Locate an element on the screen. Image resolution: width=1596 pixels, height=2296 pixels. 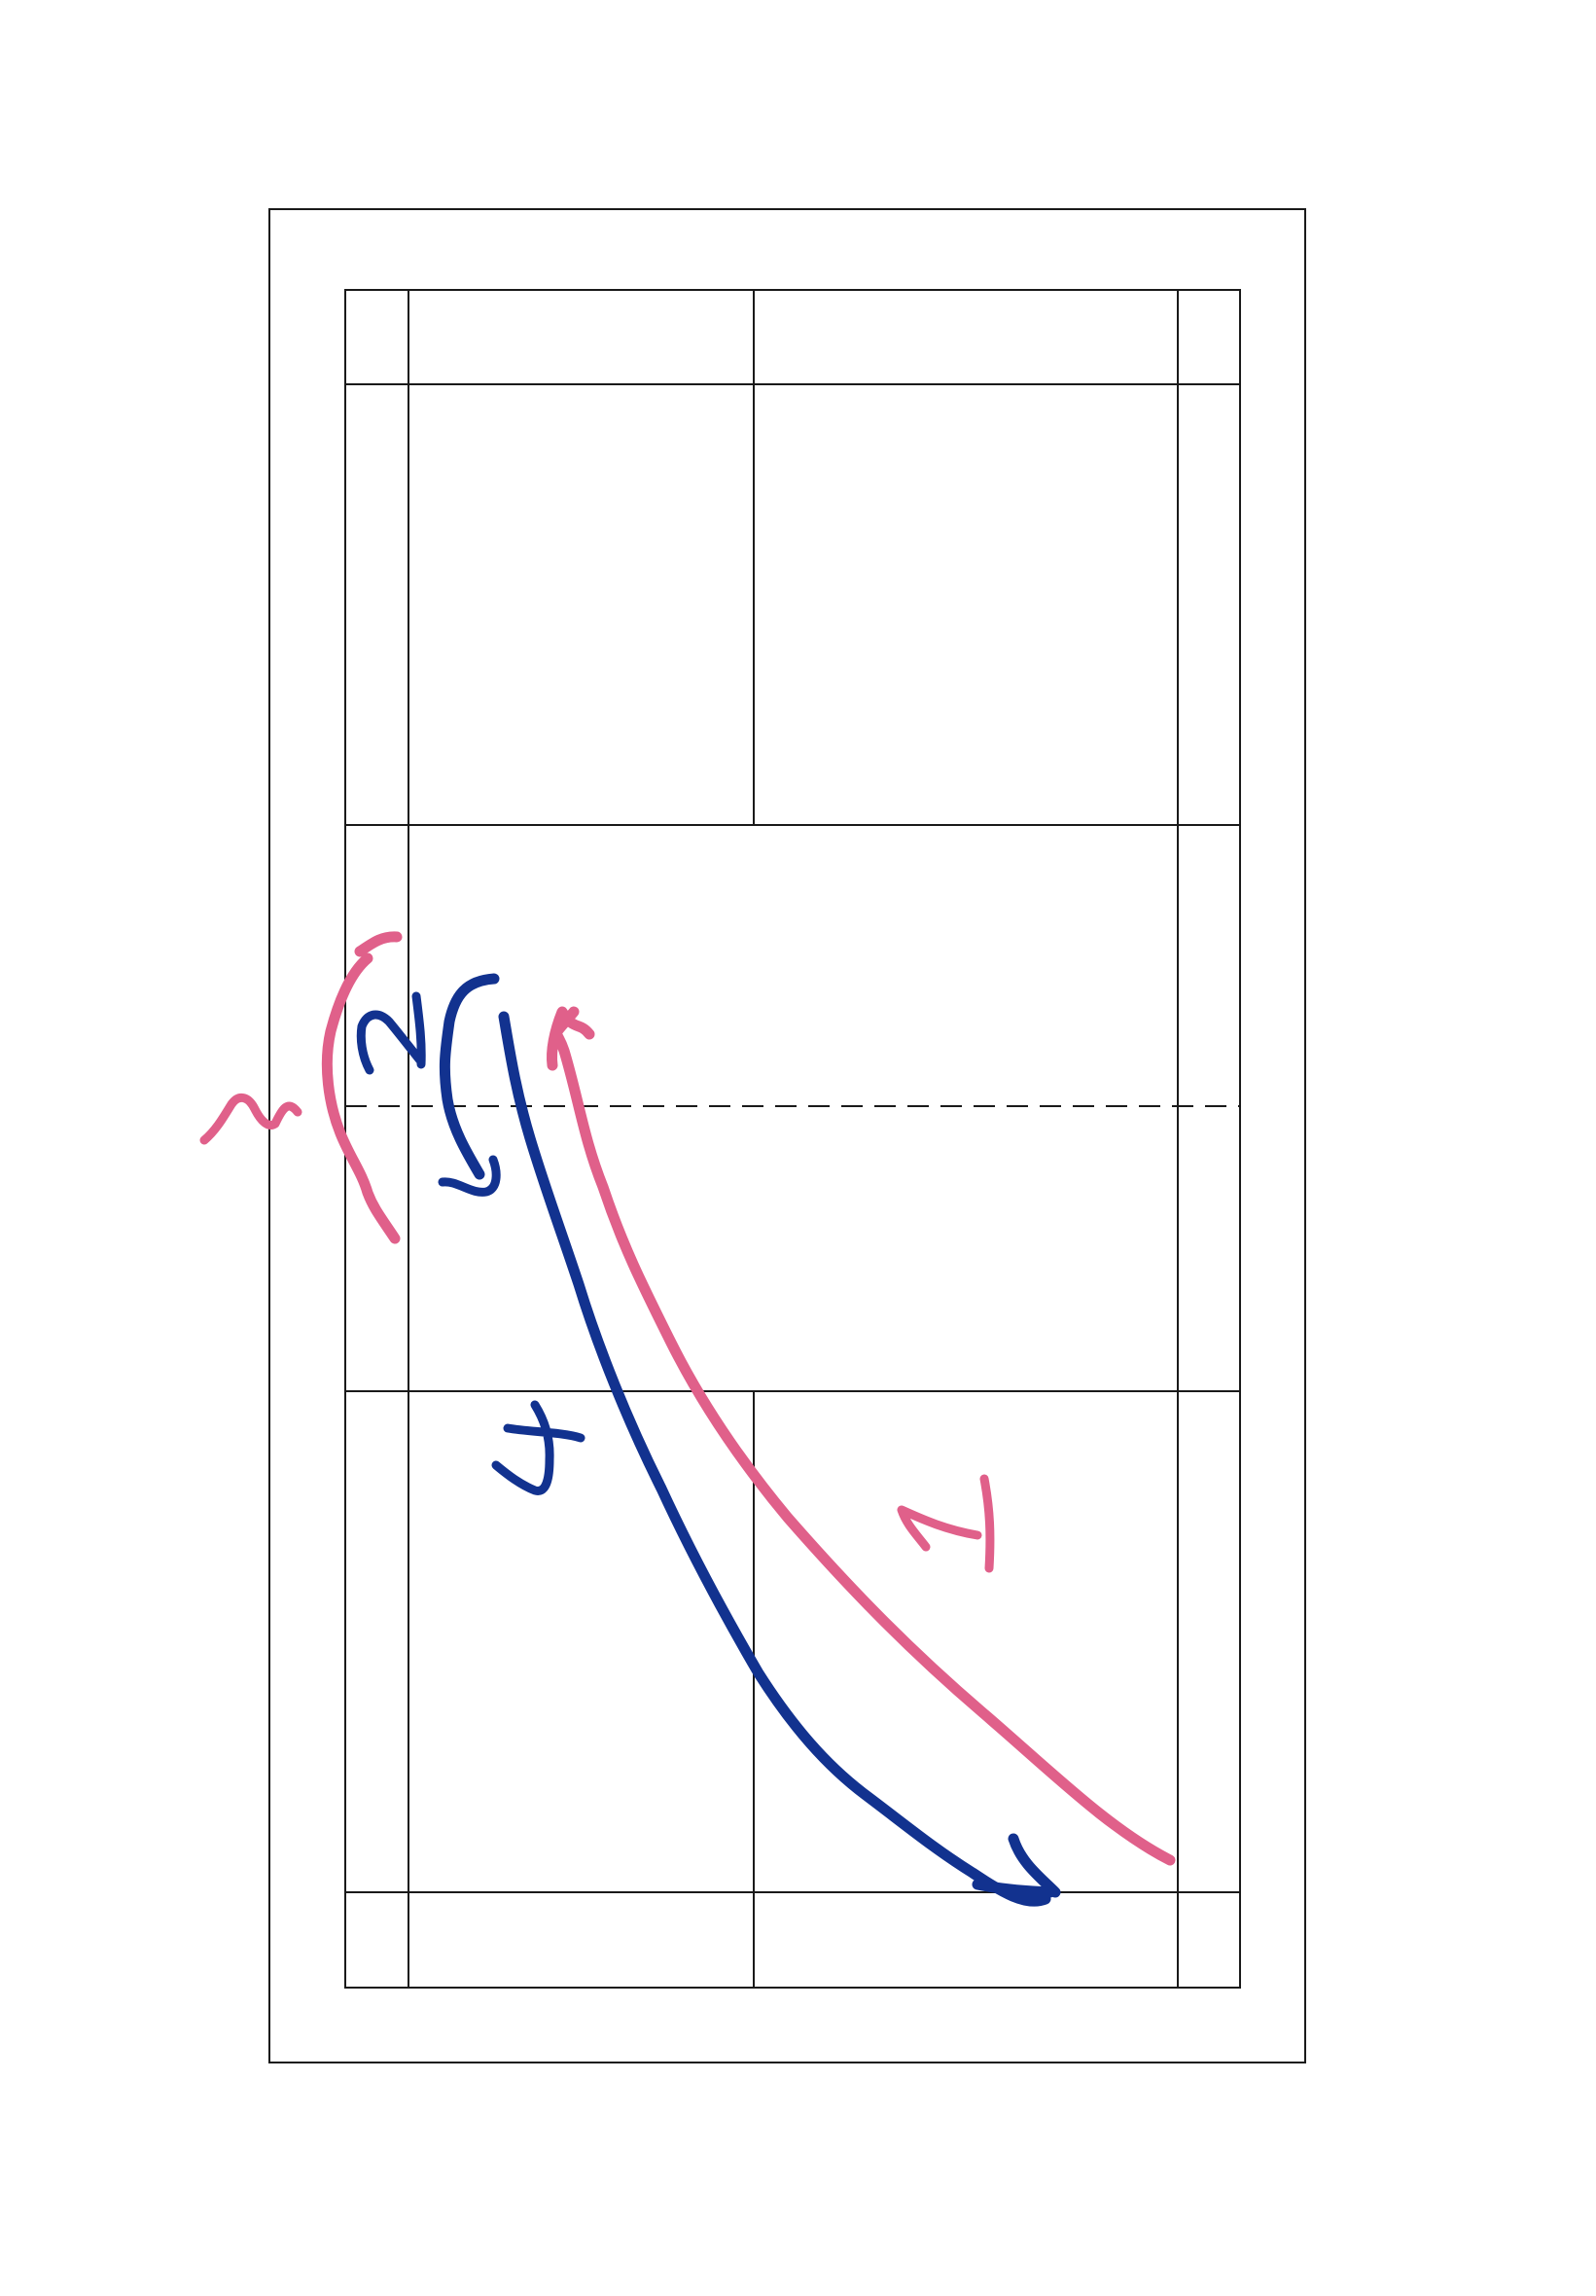
pink-shot-3-arrowhead is located at coordinates (378, 944).